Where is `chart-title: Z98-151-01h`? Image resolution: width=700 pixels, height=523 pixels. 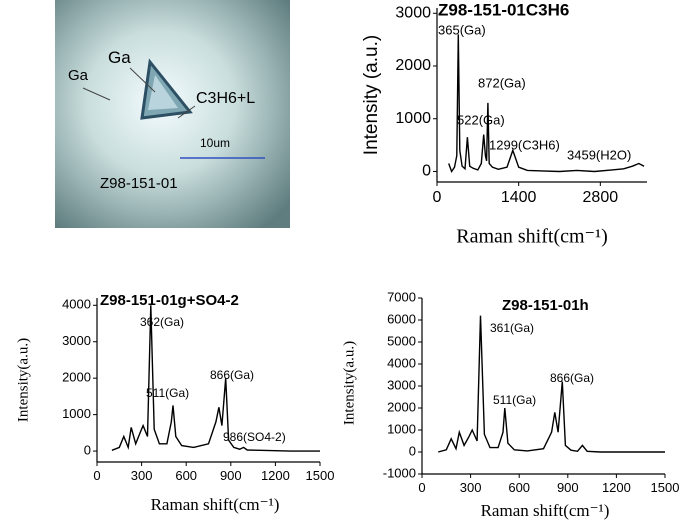
chart-title: Z98-151-01h is located at coordinates (545, 305).